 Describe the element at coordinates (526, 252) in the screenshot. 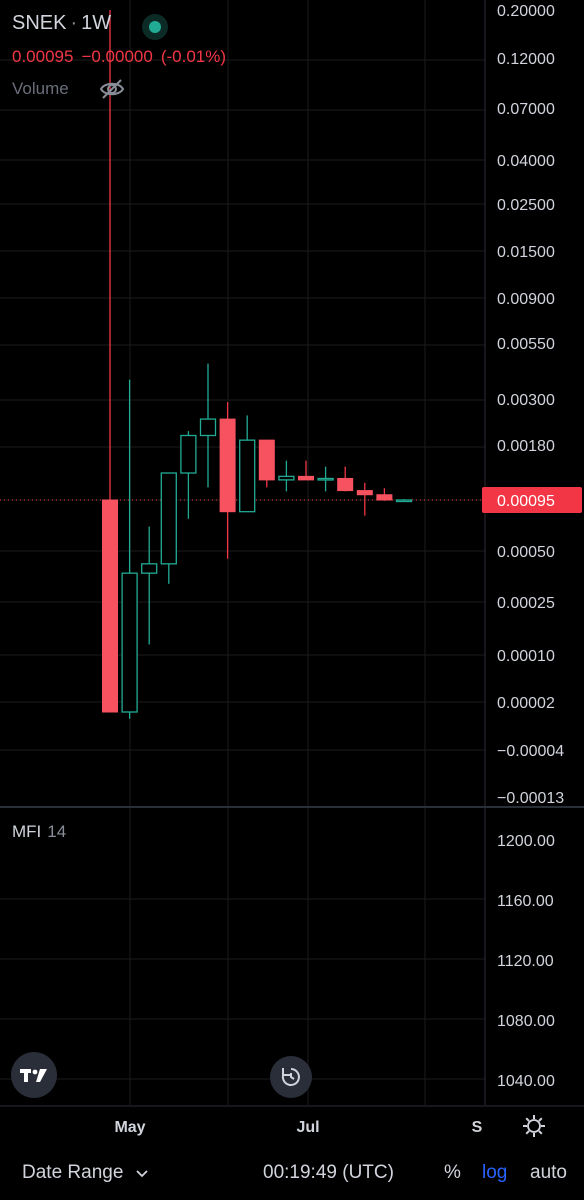

I see `price-tick-label: 0.01500` at that location.